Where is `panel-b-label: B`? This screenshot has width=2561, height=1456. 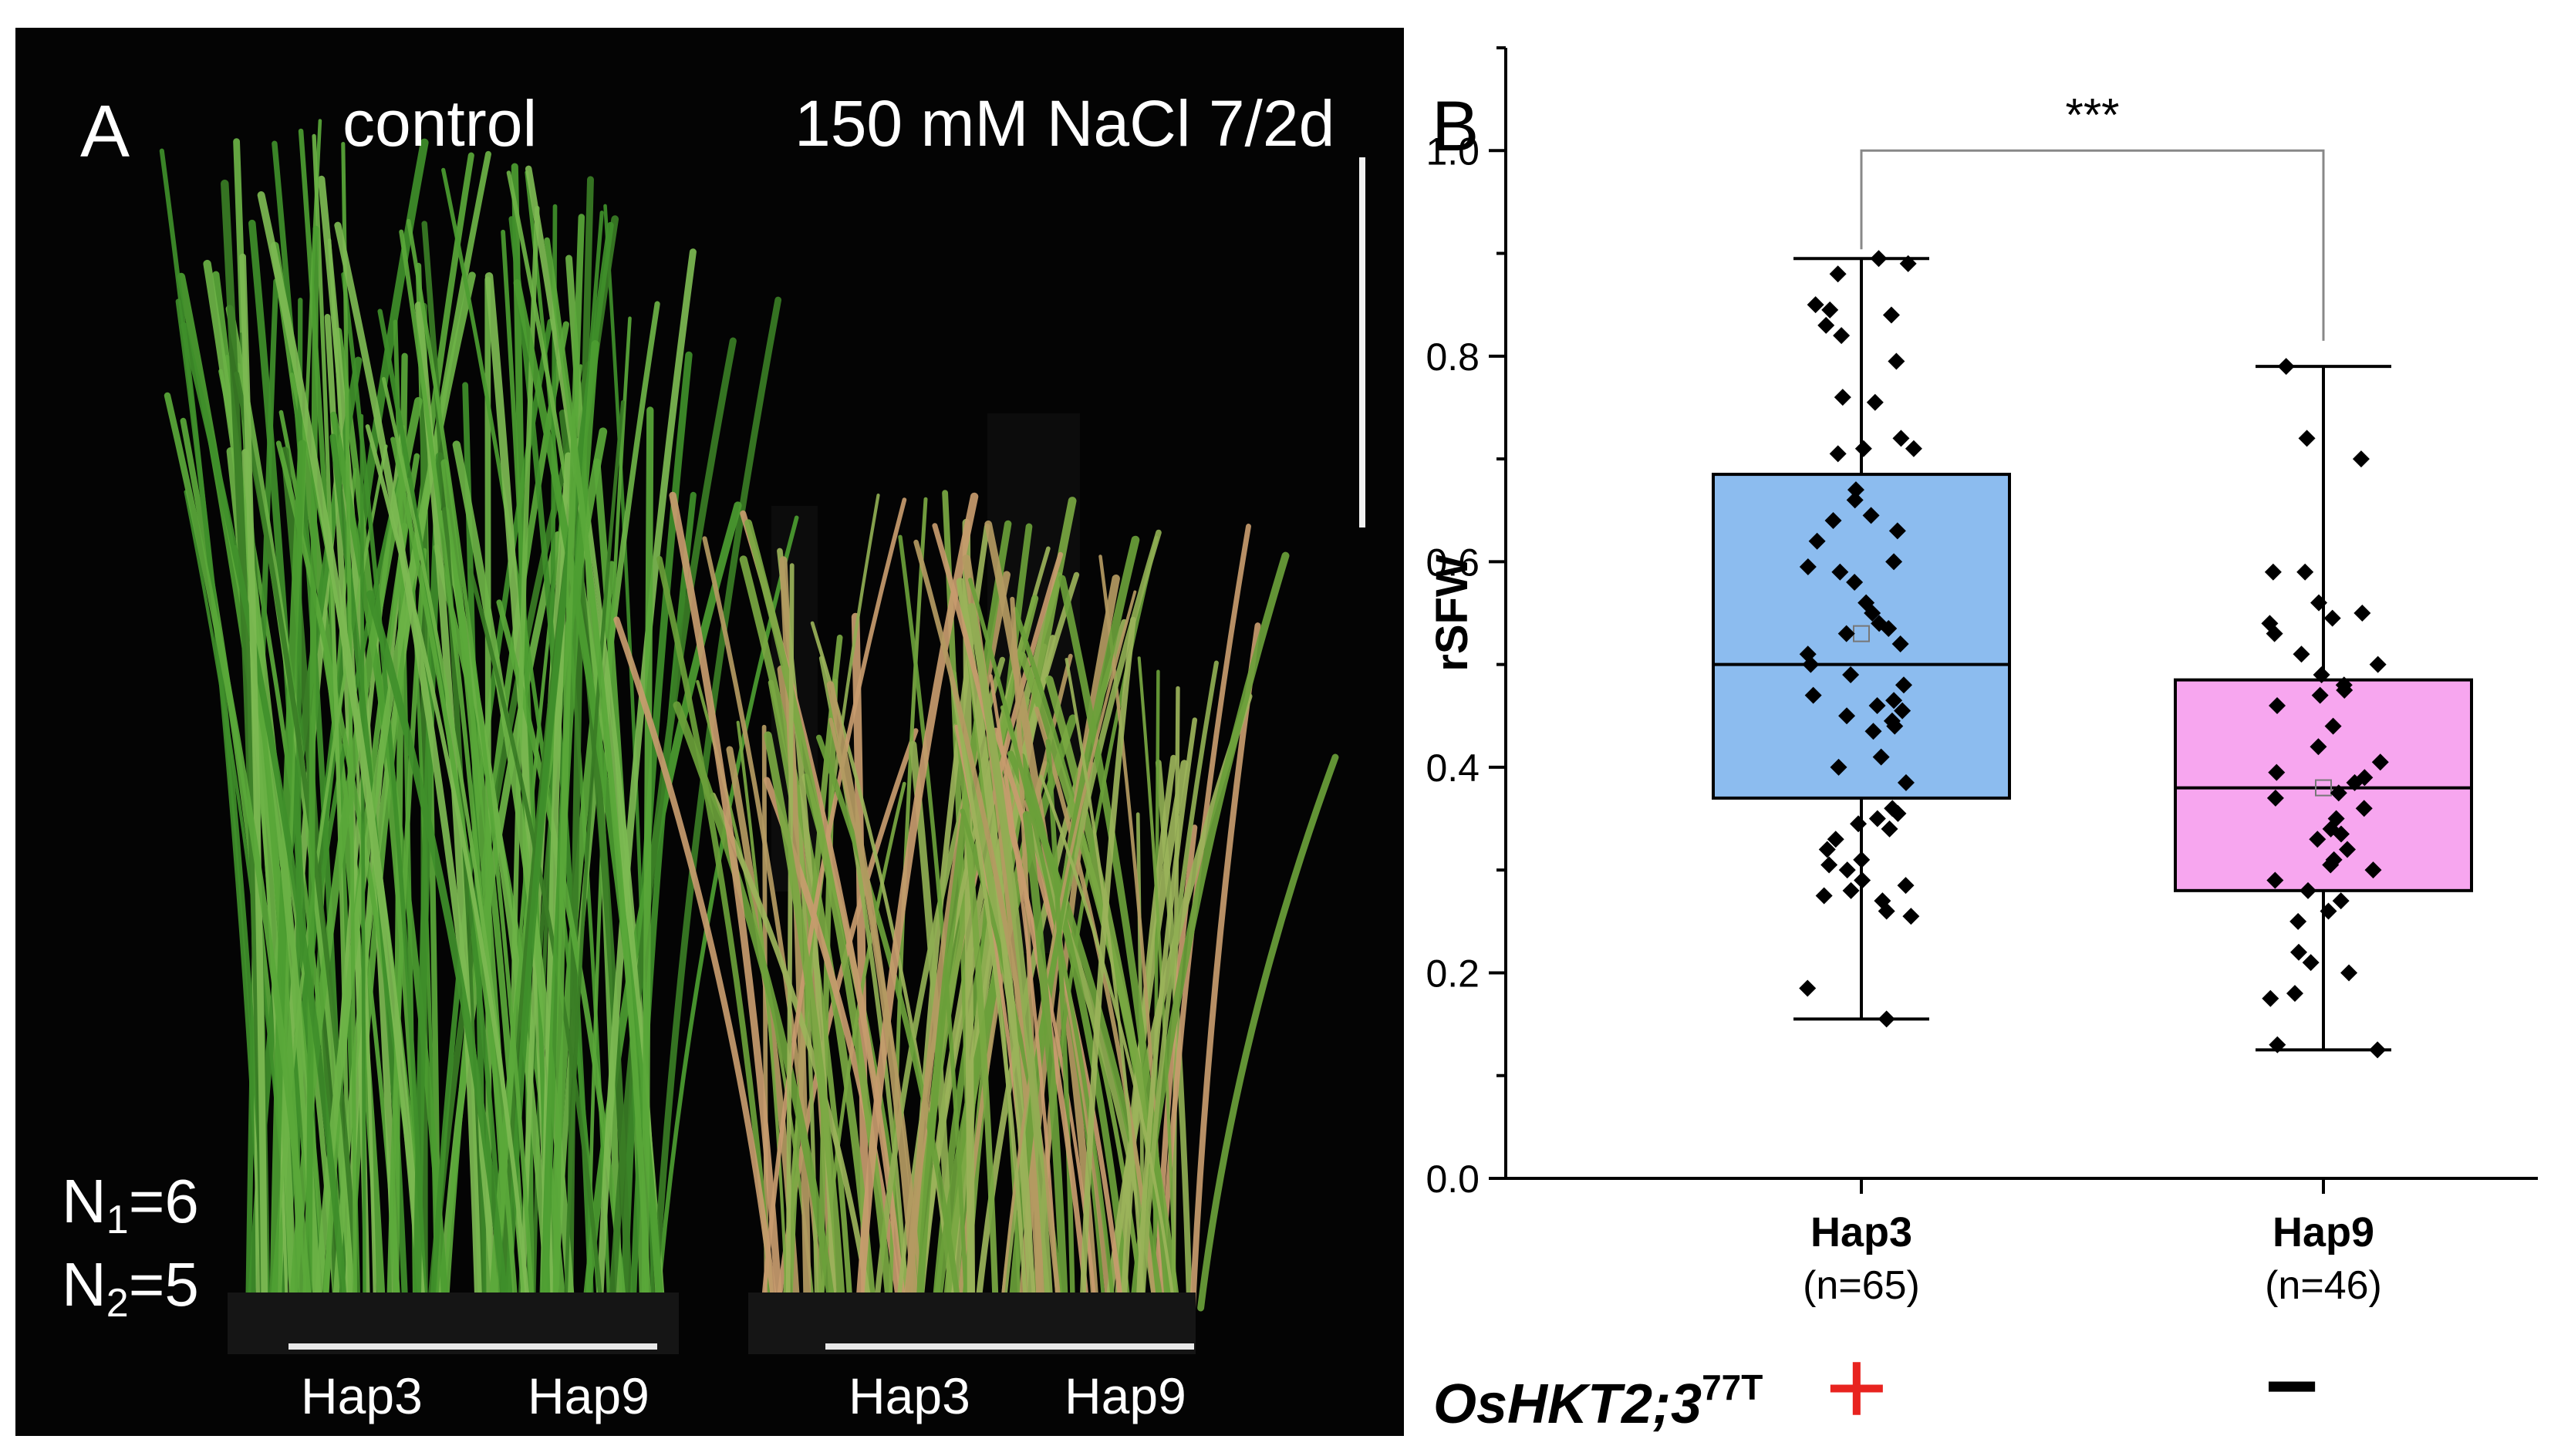 panel-b-label: B is located at coordinates (1456, 127).